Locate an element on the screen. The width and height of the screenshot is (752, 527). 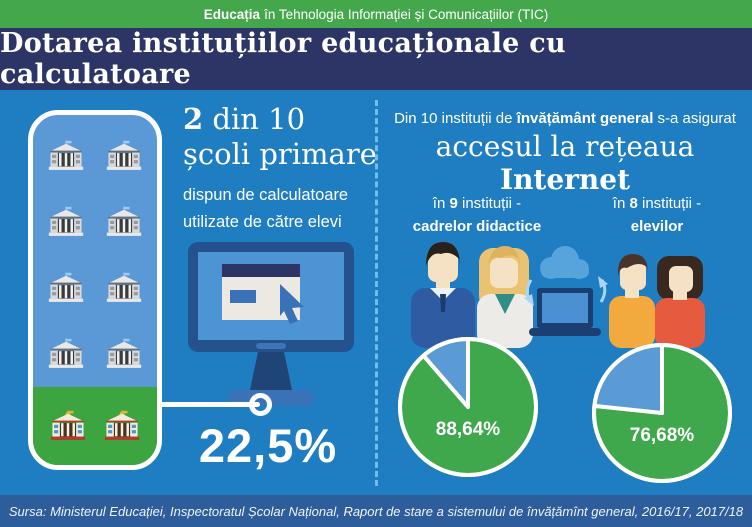
group-students: în 8 instituții - elevilor is located at coordinates (657, 215).